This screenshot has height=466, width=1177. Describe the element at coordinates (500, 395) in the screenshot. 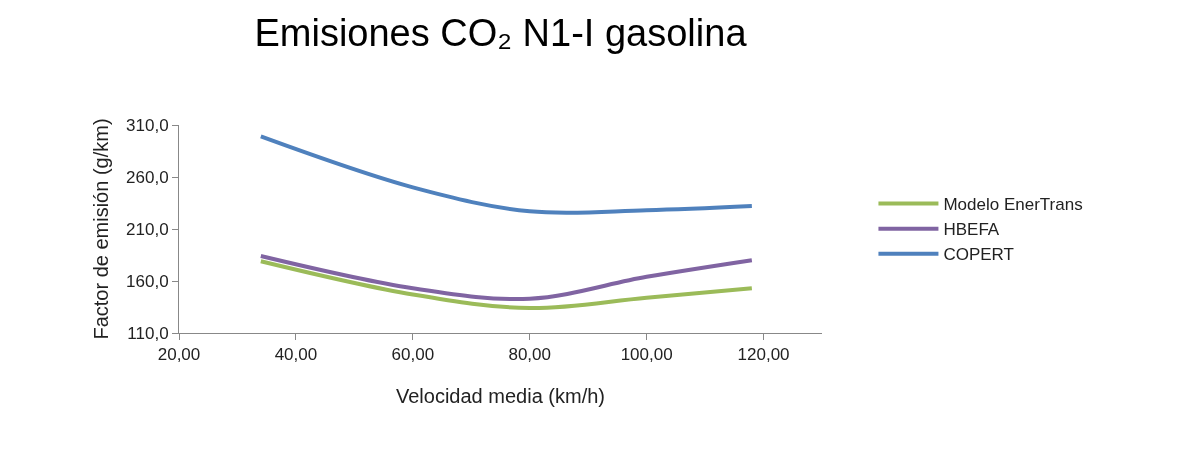

I see `x-axis-title: Velocidad media (km/h)` at that location.